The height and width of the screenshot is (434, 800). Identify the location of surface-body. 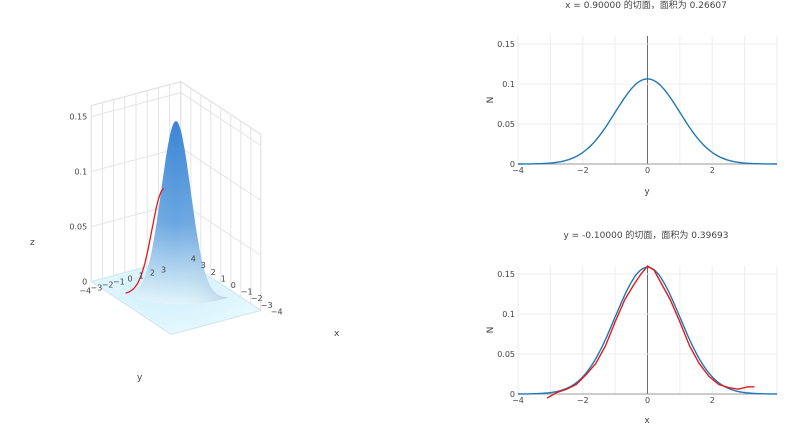
(176, 228).